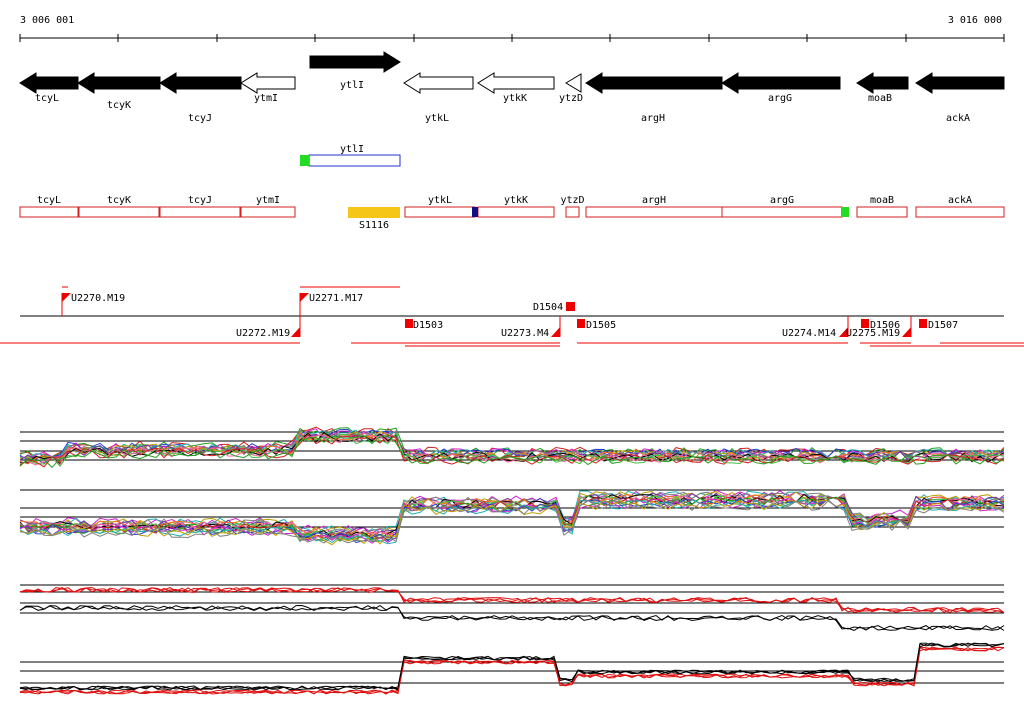  What do you see at coordinates (516, 83) in the screenshot?
I see `gene-arrow-ytkK` at bounding box center [516, 83].